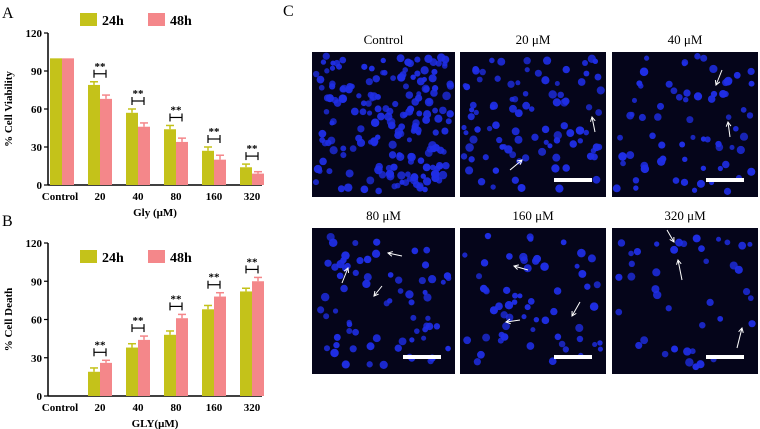  I want to click on micrograph-5: 160 μM, so click(533, 291).